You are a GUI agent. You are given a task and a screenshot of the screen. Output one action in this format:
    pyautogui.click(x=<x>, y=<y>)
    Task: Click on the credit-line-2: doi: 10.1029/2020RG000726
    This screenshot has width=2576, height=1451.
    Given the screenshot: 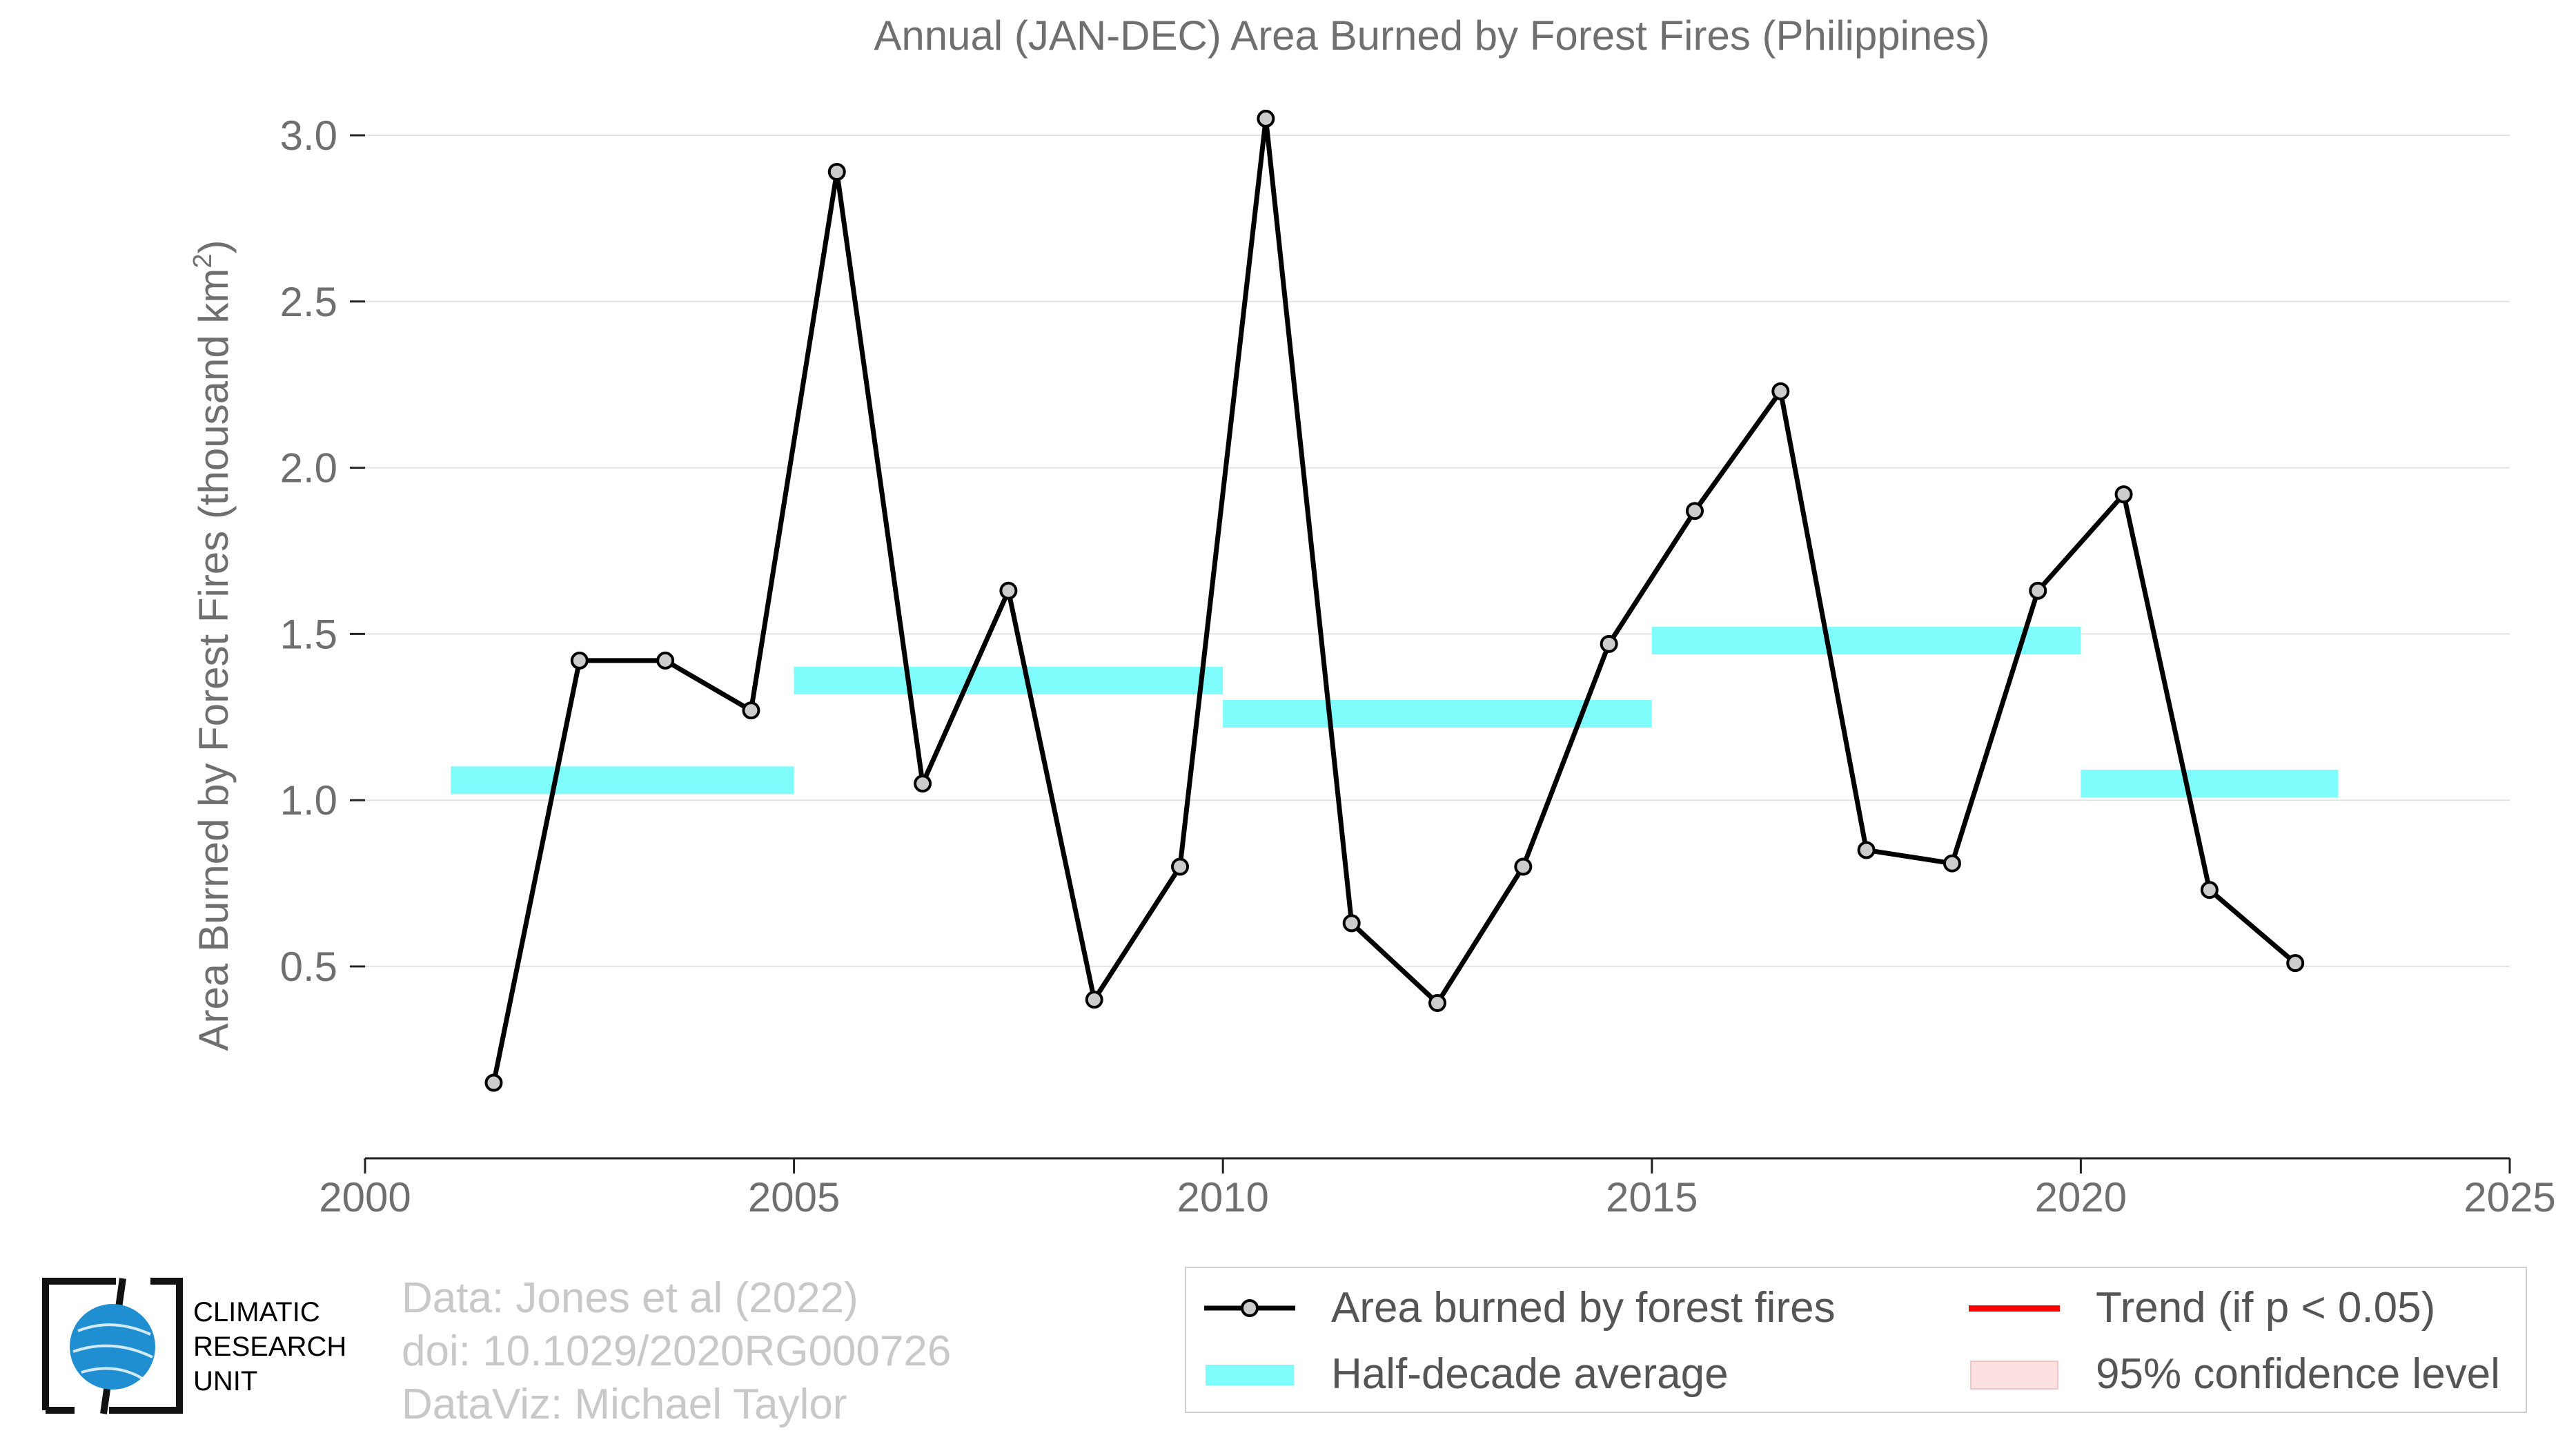 What is the action you would take?
    pyautogui.click(x=677, y=1351)
    